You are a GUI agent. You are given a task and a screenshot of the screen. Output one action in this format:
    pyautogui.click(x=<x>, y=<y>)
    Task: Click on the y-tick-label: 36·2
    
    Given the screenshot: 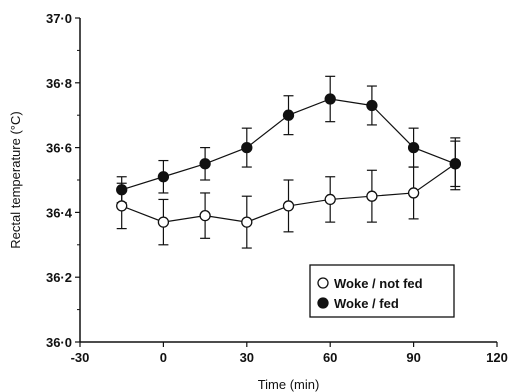 What is the action you would take?
    pyautogui.click(x=59, y=277)
    